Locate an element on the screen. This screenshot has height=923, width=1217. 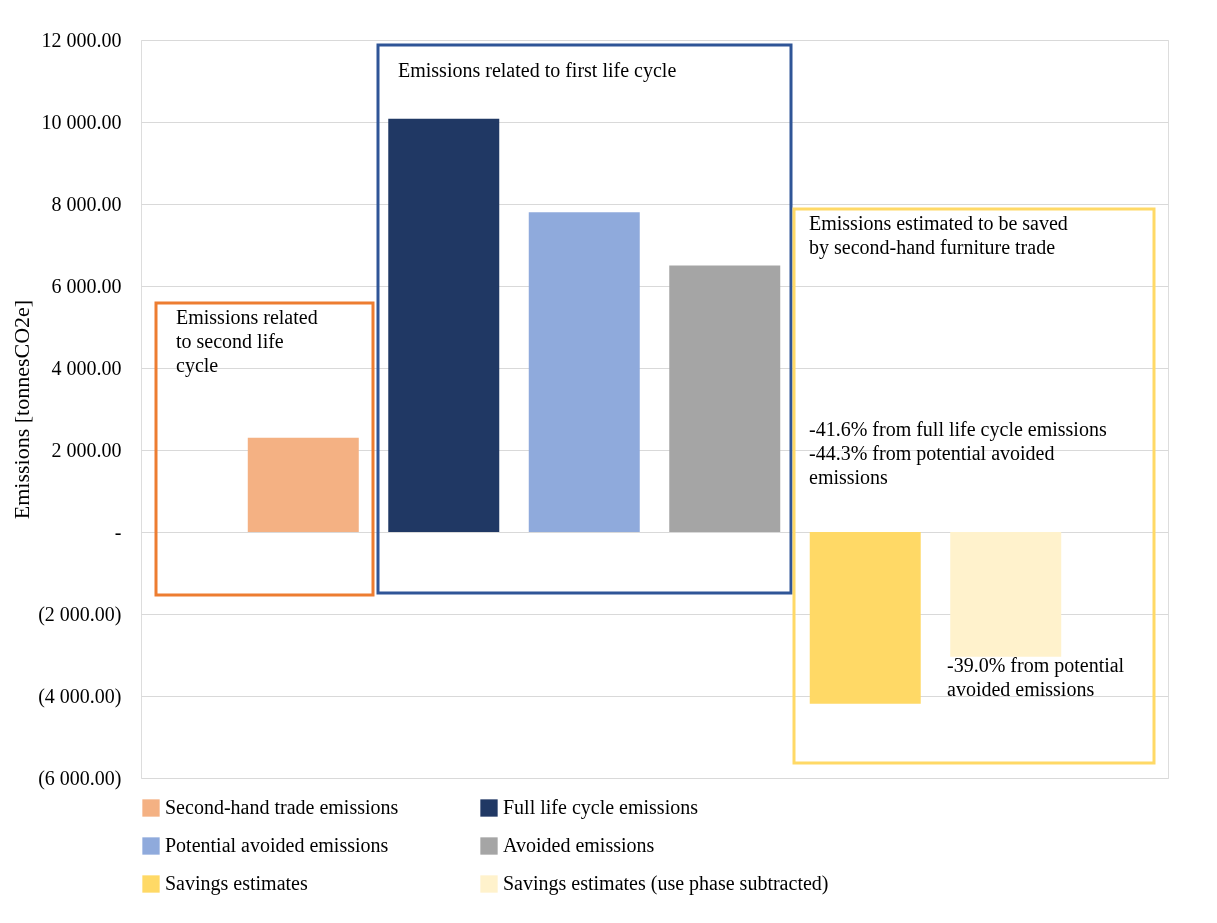
annotation: -39.0% from potential avoided emissions is located at coordinates (1036, 677).